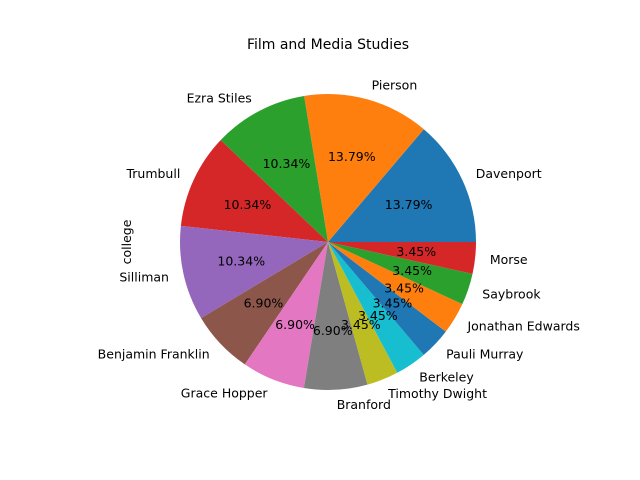 The image size is (640, 480). Describe the element at coordinates (154, 353) in the screenshot. I see `slice-label: Benjamin Franklin` at that location.